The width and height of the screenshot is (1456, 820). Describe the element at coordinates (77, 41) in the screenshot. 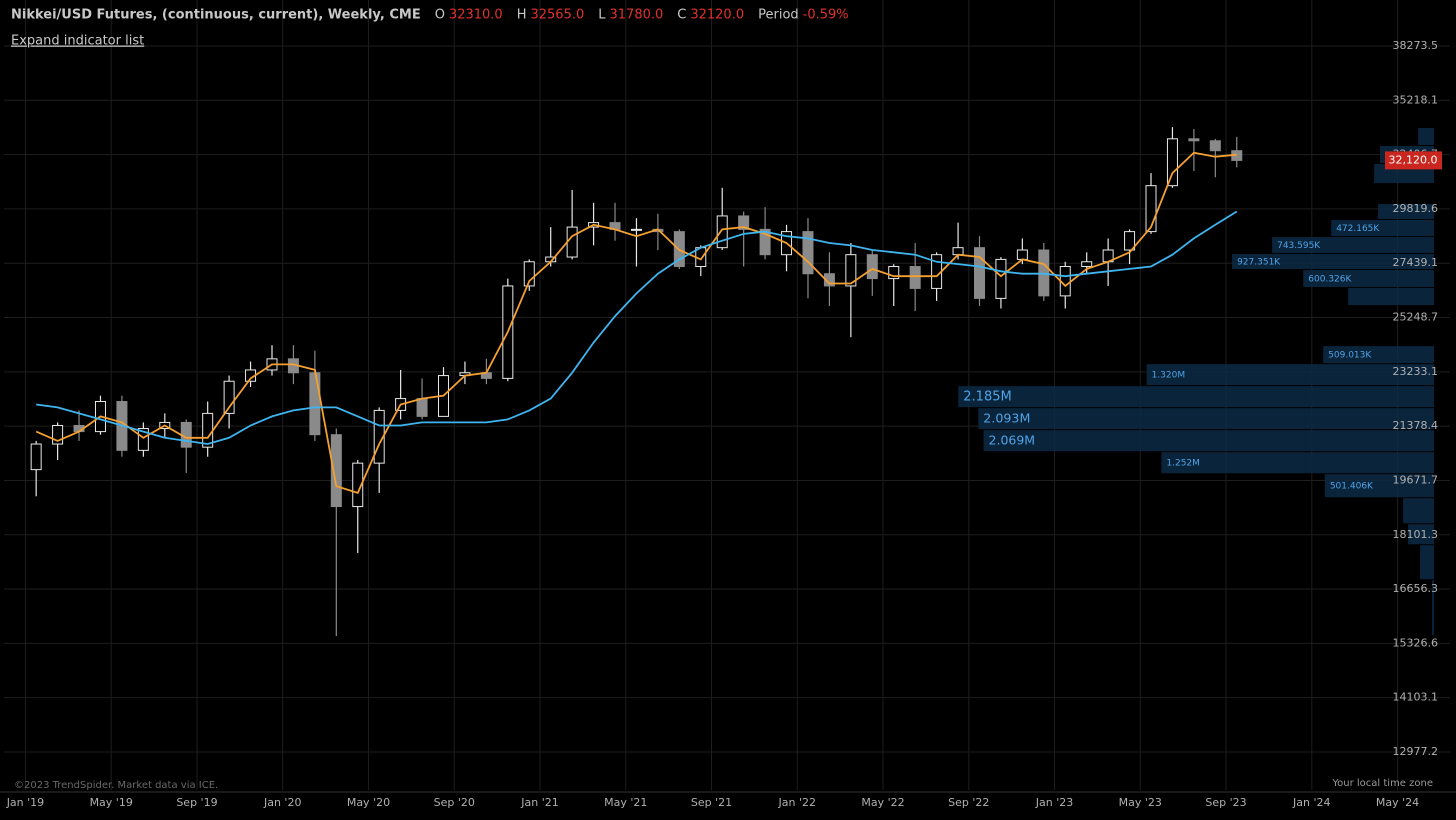

I see `expand-link: Expand indicator list` at that location.